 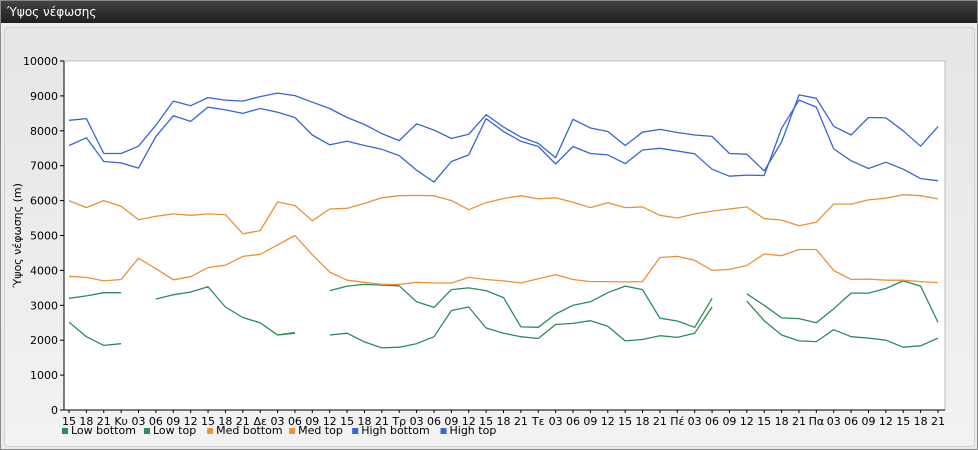 What do you see at coordinates (44, 201) in the screenshot?
I see `y-tick-label: 6000` at bounding box center [44, 201].